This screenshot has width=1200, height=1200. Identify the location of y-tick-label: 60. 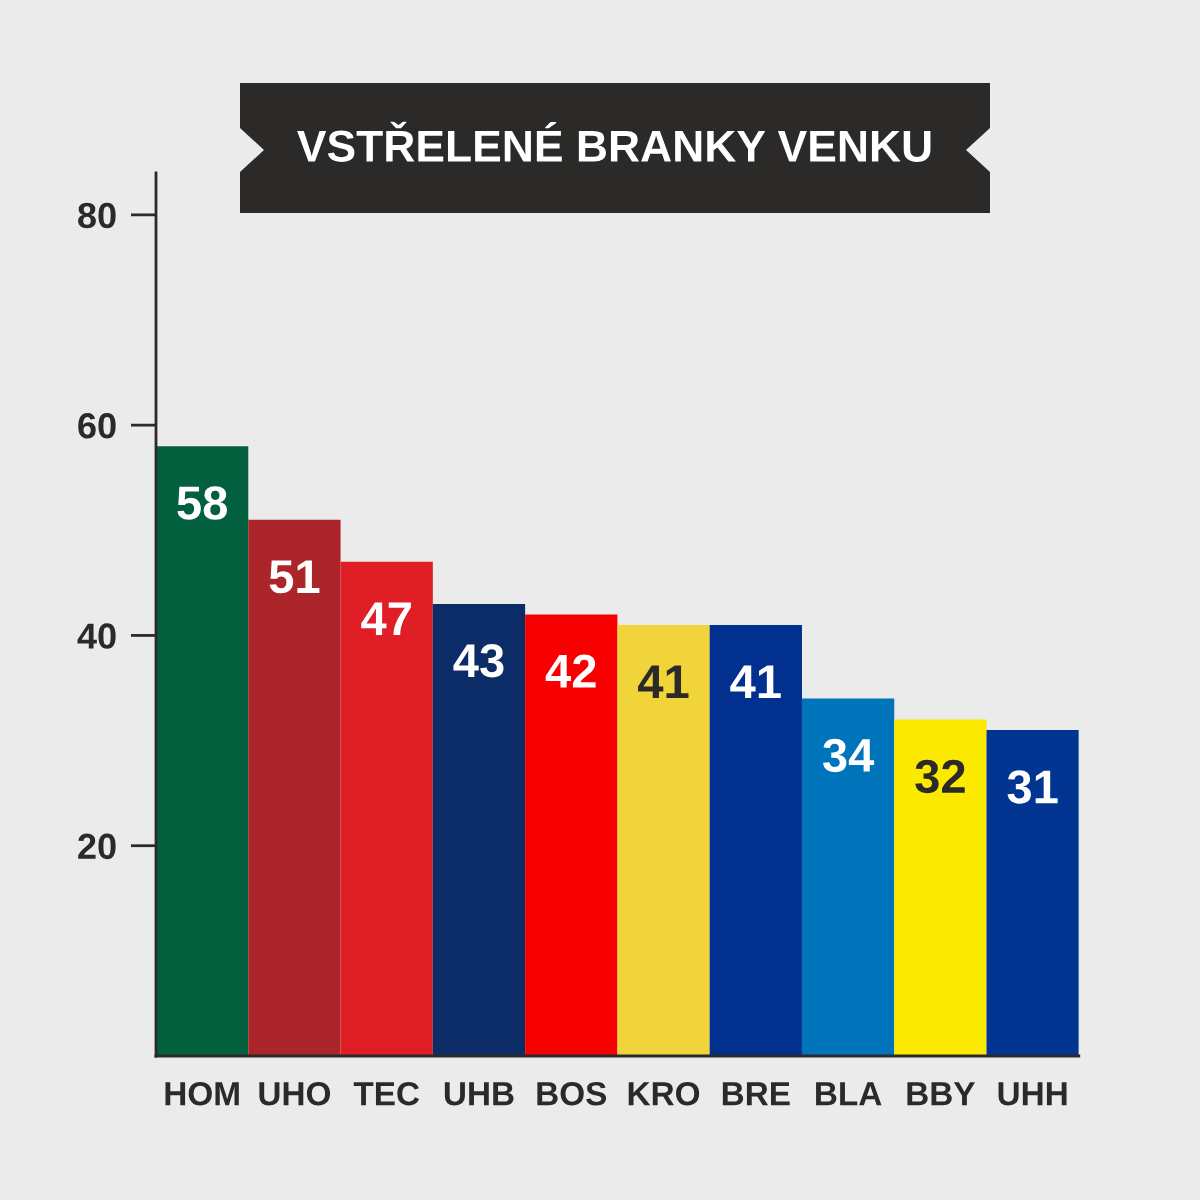
(97, 426).